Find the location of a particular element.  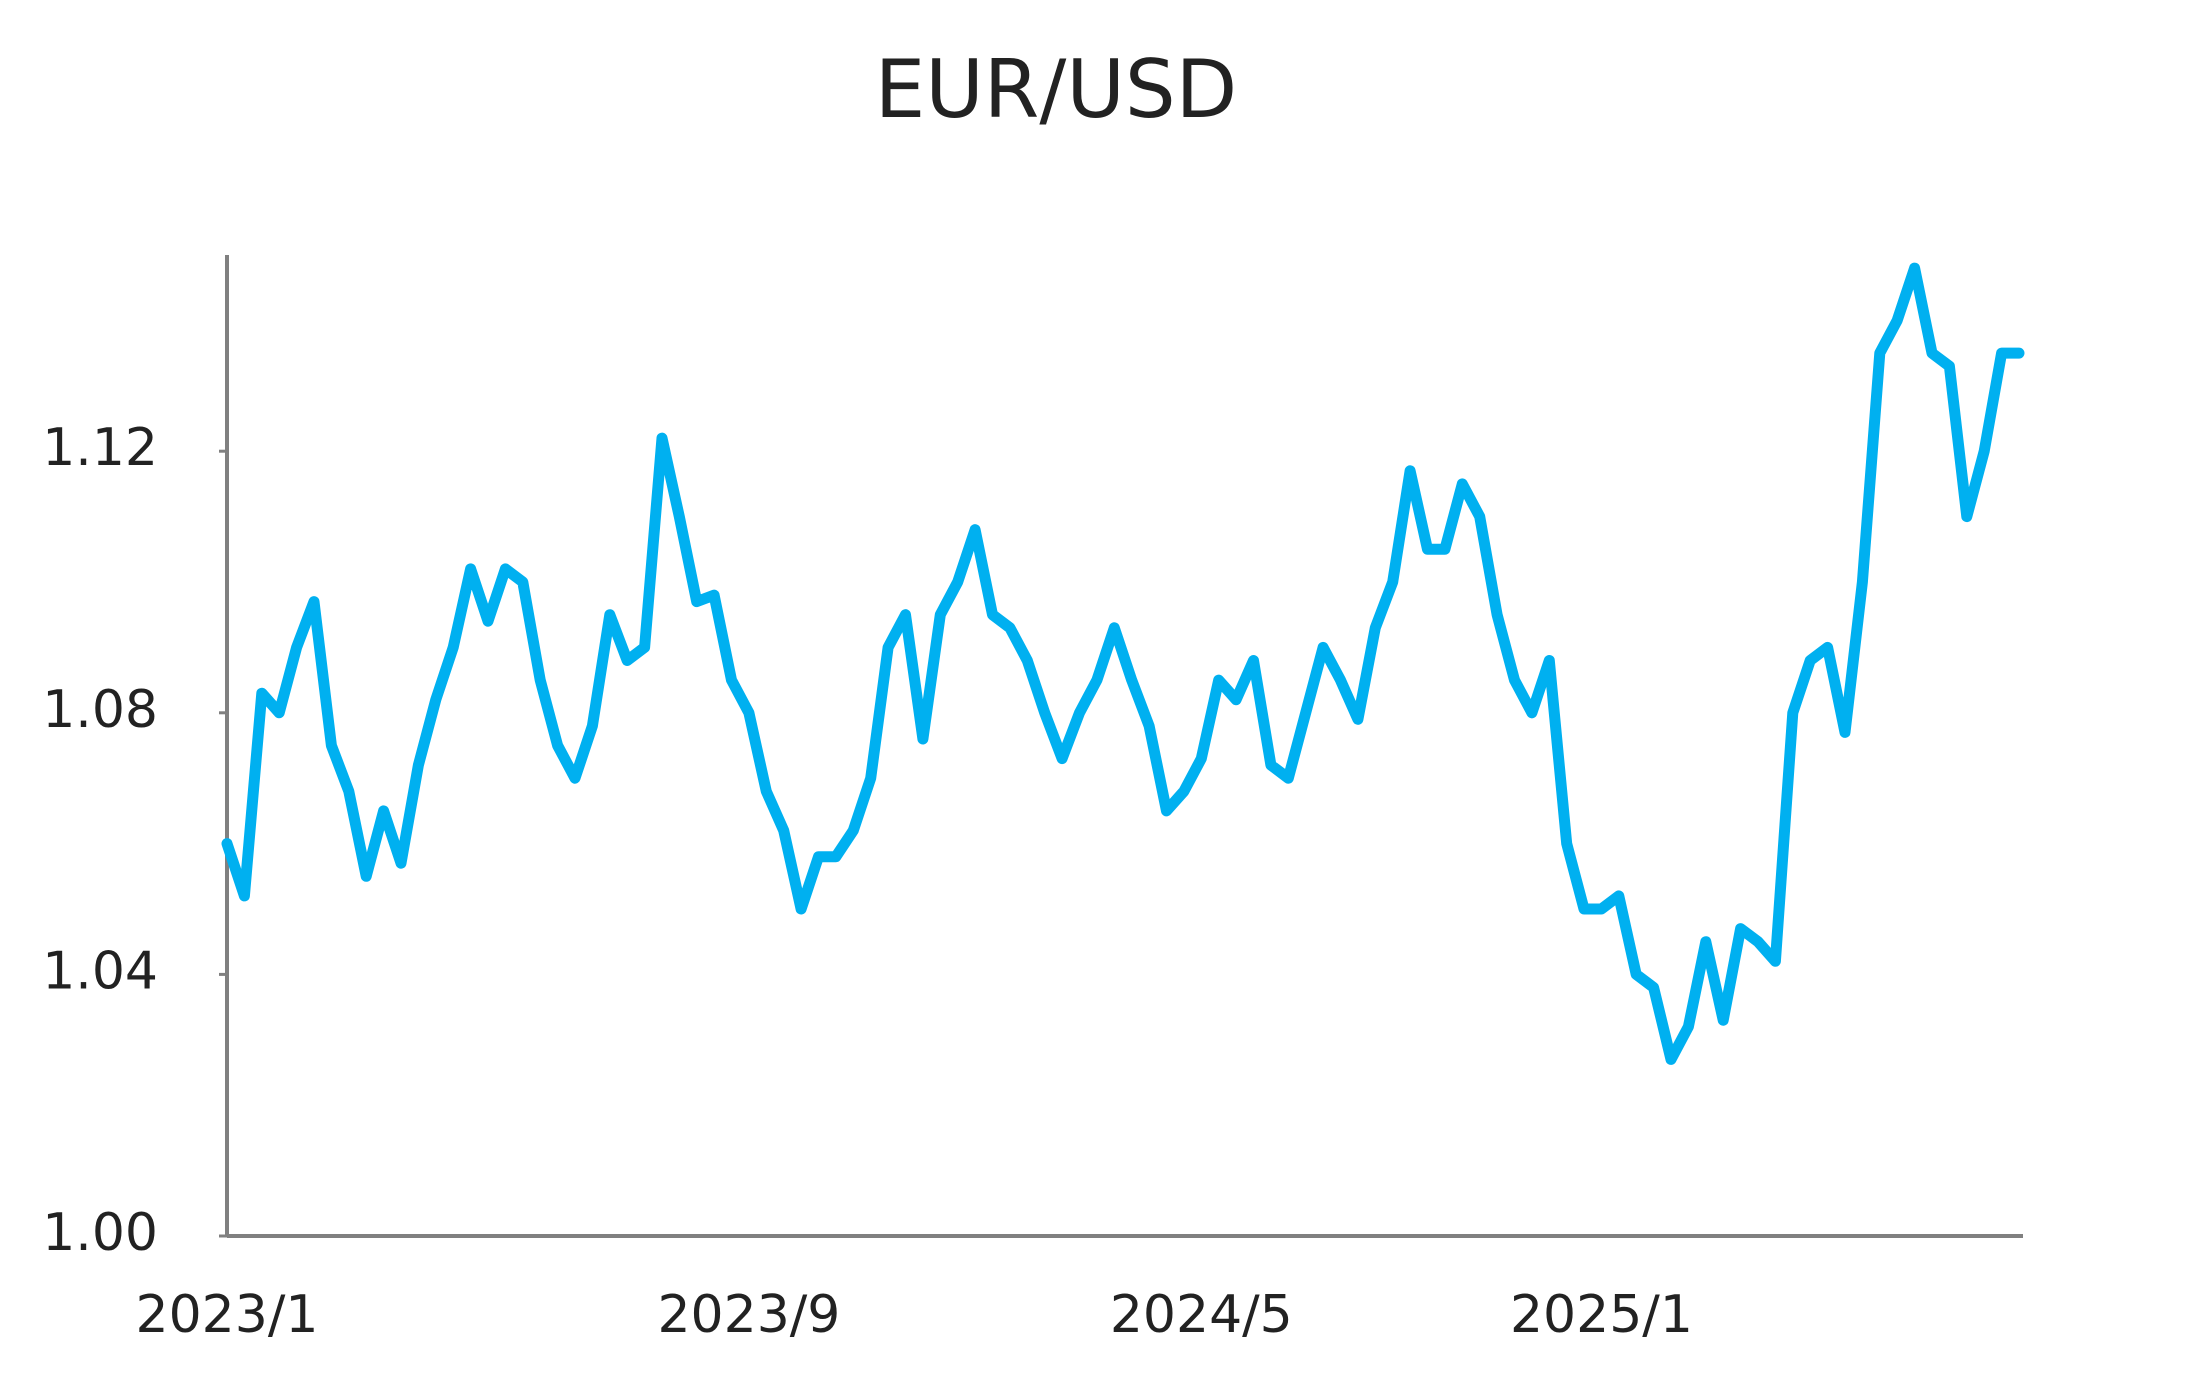

y-tick-label: 1.04 is located at coordinates (100, 971).